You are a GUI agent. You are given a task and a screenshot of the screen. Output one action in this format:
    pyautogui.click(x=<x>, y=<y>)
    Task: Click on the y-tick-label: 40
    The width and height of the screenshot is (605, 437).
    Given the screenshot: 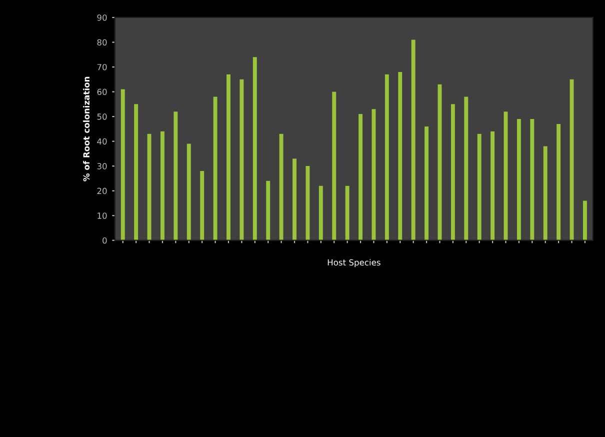 What is the action you would take?
    pyautogui.click(x=102, y=141)
    